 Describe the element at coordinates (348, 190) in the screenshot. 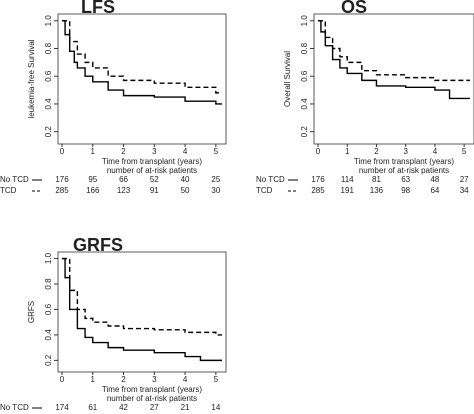

I see `at-risk-count: 191` at that location.